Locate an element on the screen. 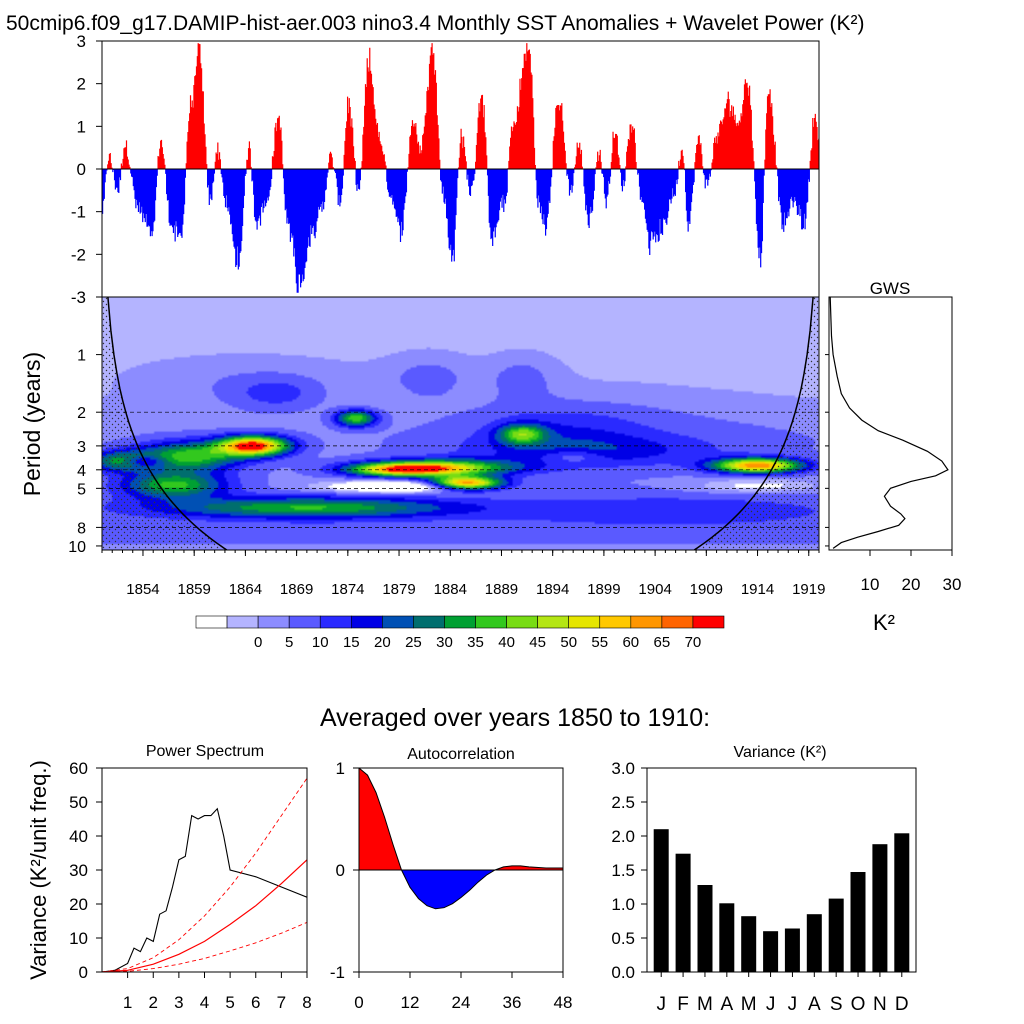 Image resolution: width=1024 pixels, height=1024 pixels. wavelet-x-tick-label: 1919 is located at coordinates (808, 589).